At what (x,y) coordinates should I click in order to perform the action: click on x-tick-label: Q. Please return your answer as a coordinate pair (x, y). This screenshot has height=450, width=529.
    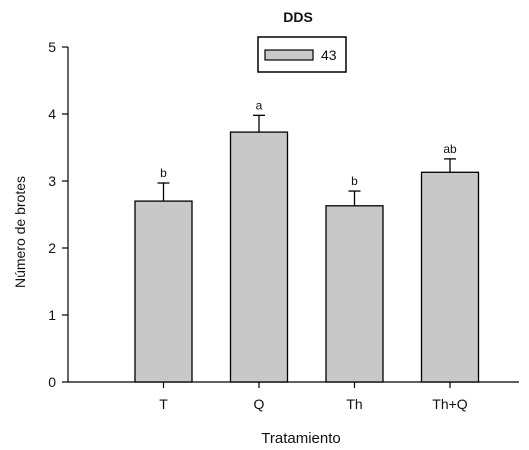
    Looking at the image, I should click on (259, 404).